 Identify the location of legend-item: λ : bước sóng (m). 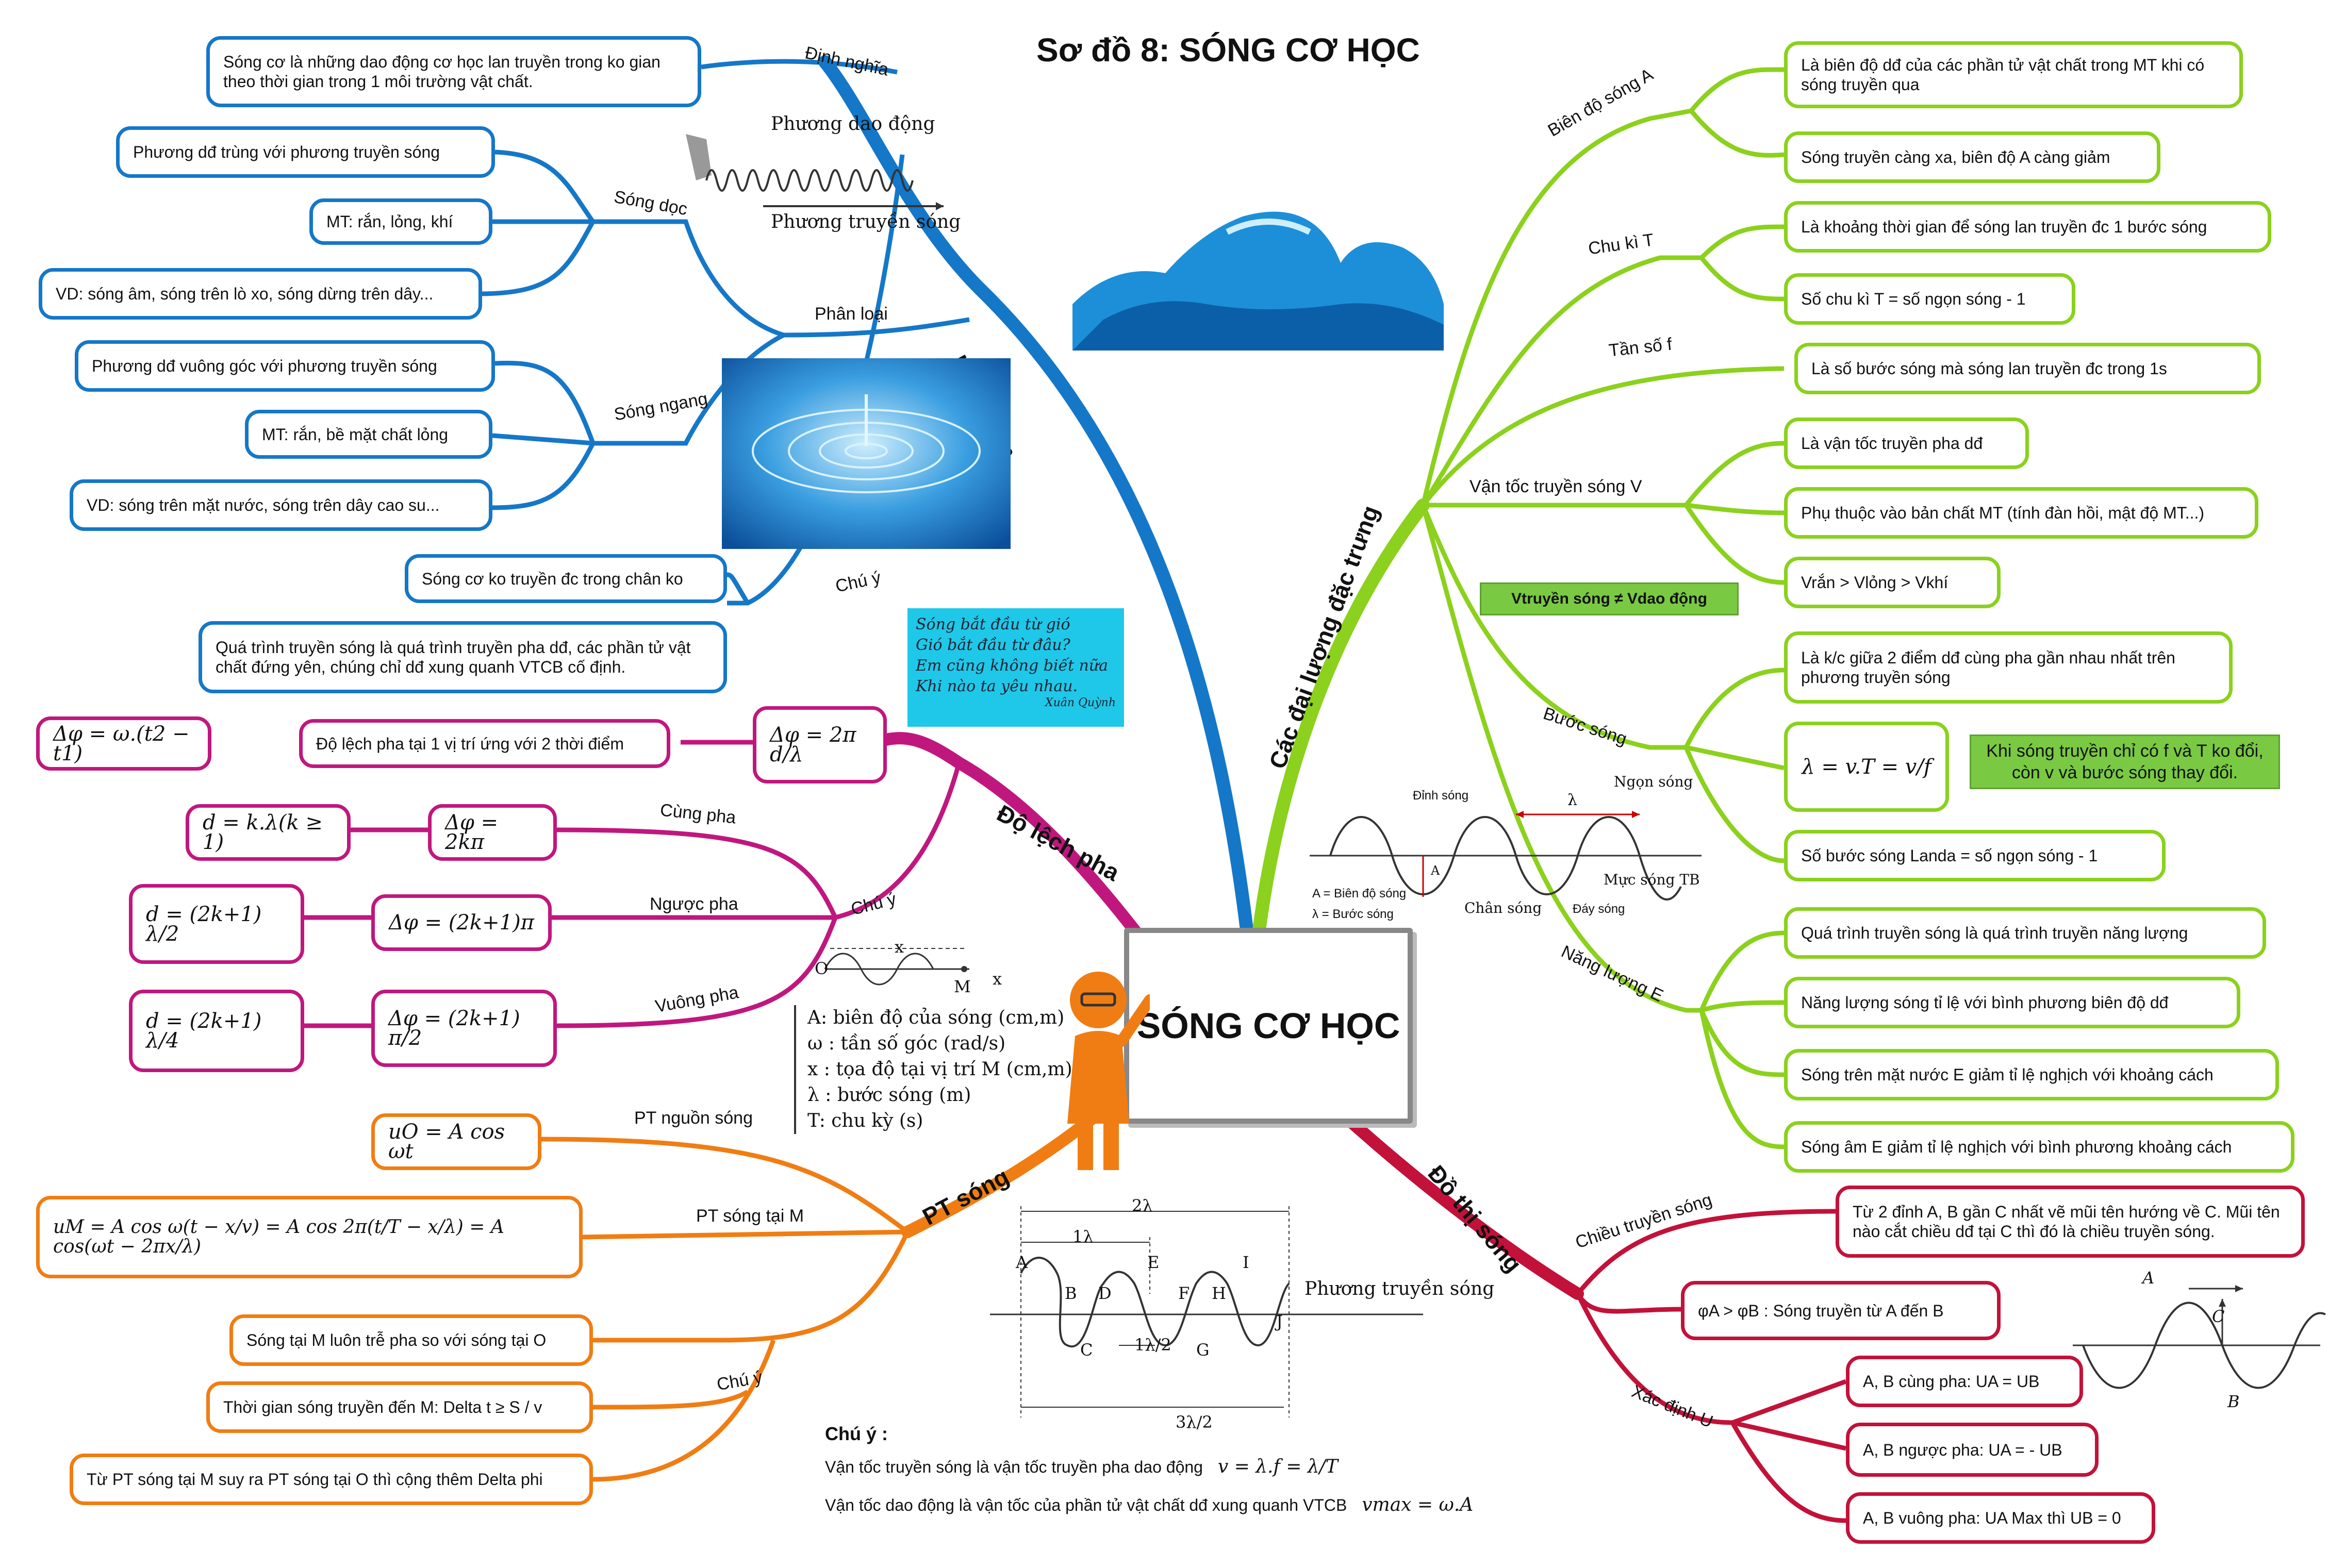
(889, 1096).